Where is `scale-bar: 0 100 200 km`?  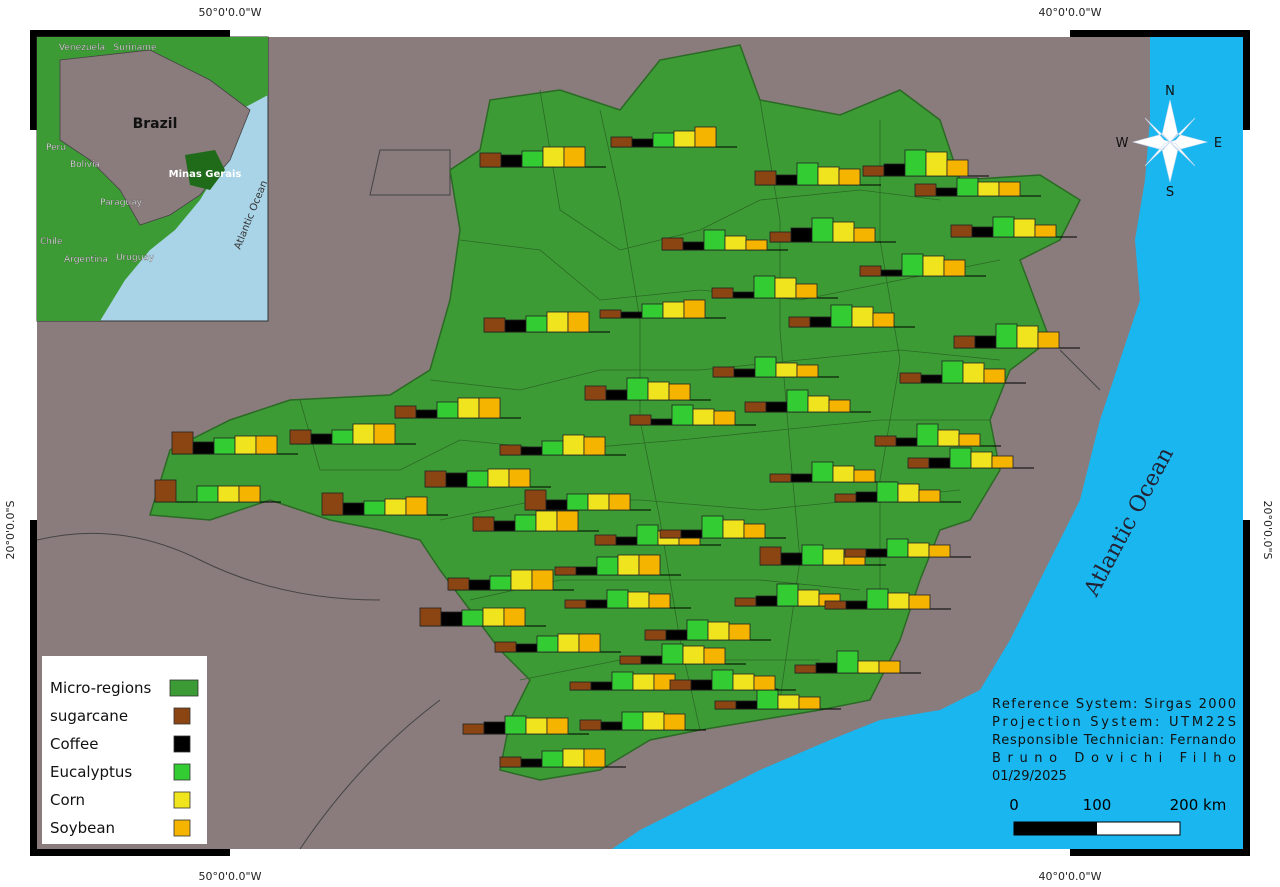 scale-bar: 0 100 200 km is located at coordinates (1117, 816).